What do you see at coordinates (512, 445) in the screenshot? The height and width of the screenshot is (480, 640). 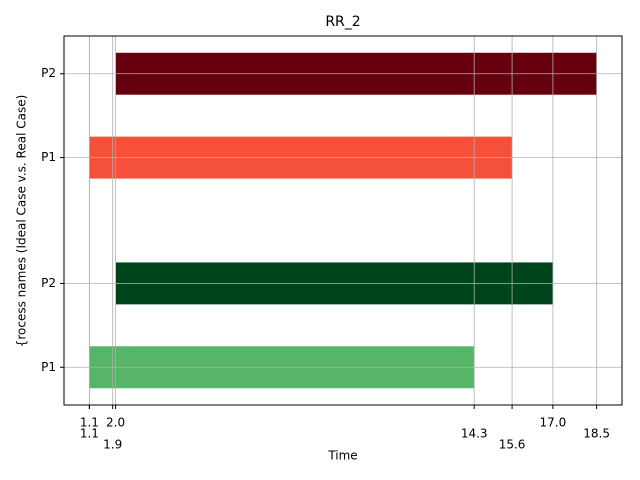 I see `x-tick-label: 15.6` at bounding box center [512, 445].